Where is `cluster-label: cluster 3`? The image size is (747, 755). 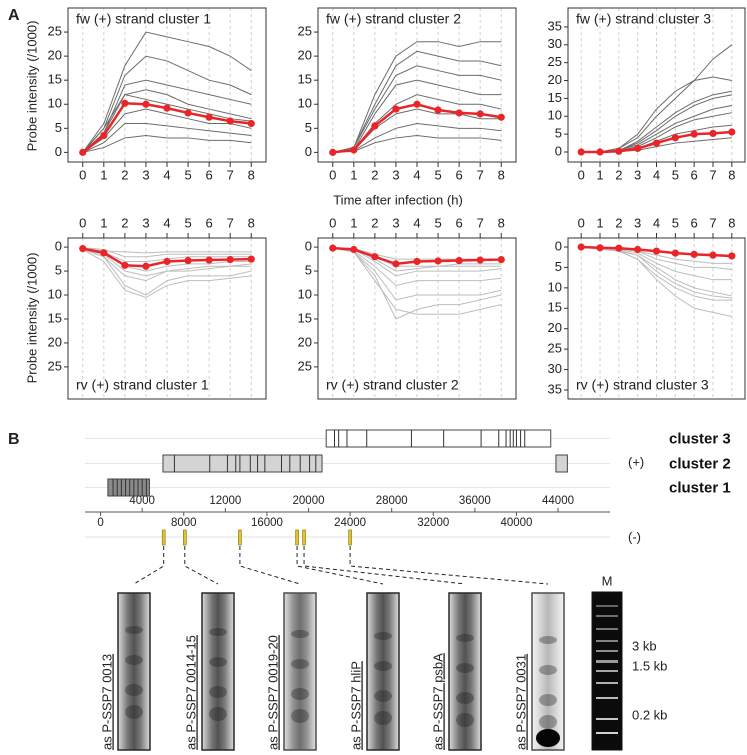 cluster-label: cluster 3 is located at coordinates (700, 438).